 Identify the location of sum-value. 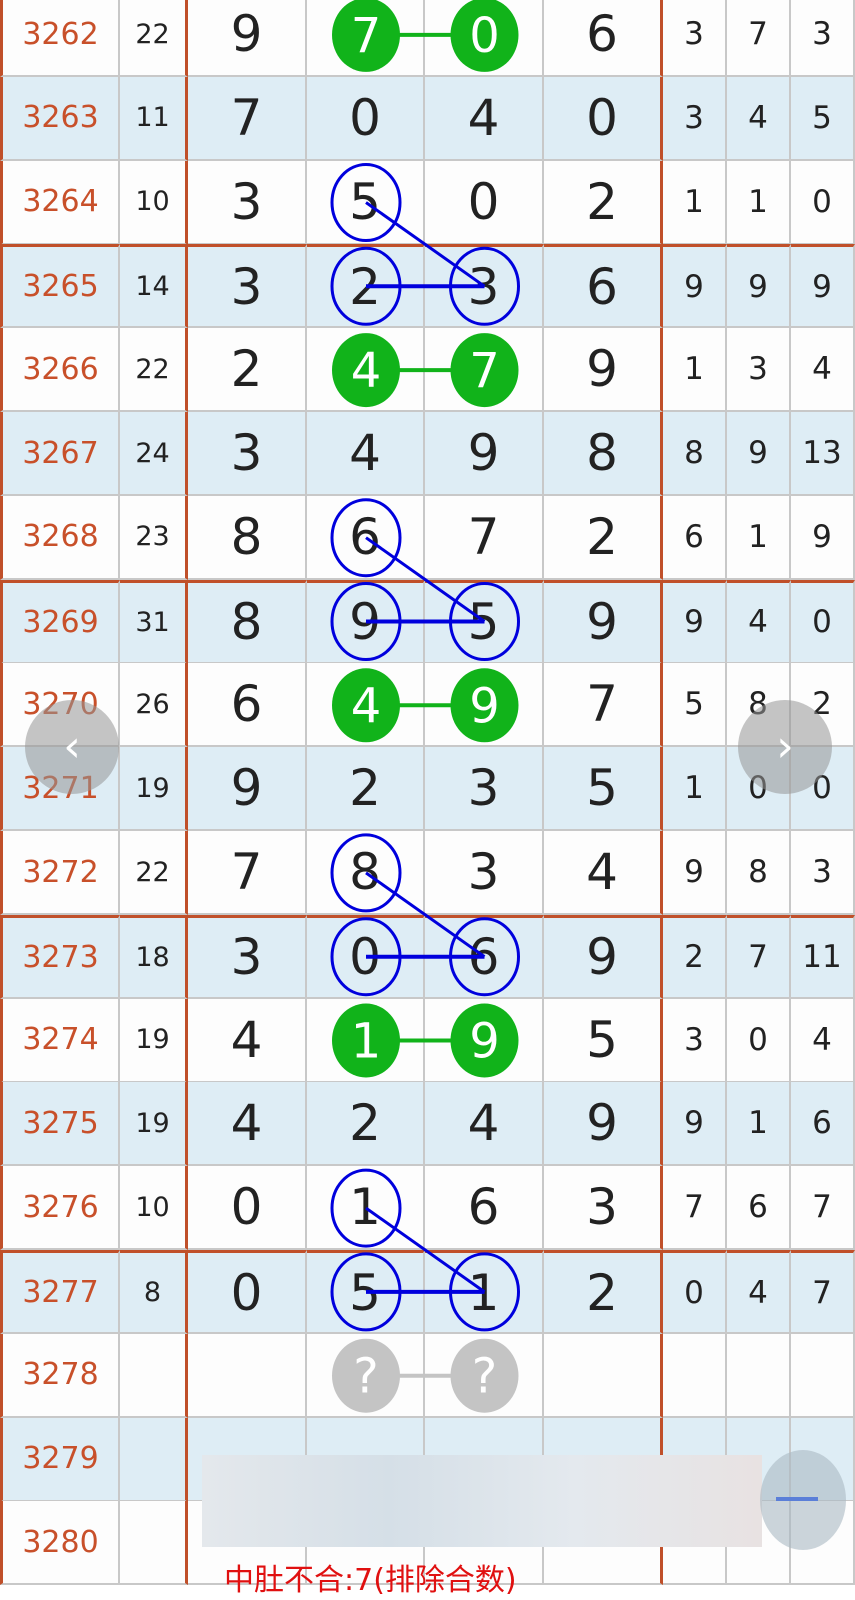
(154, 1459).